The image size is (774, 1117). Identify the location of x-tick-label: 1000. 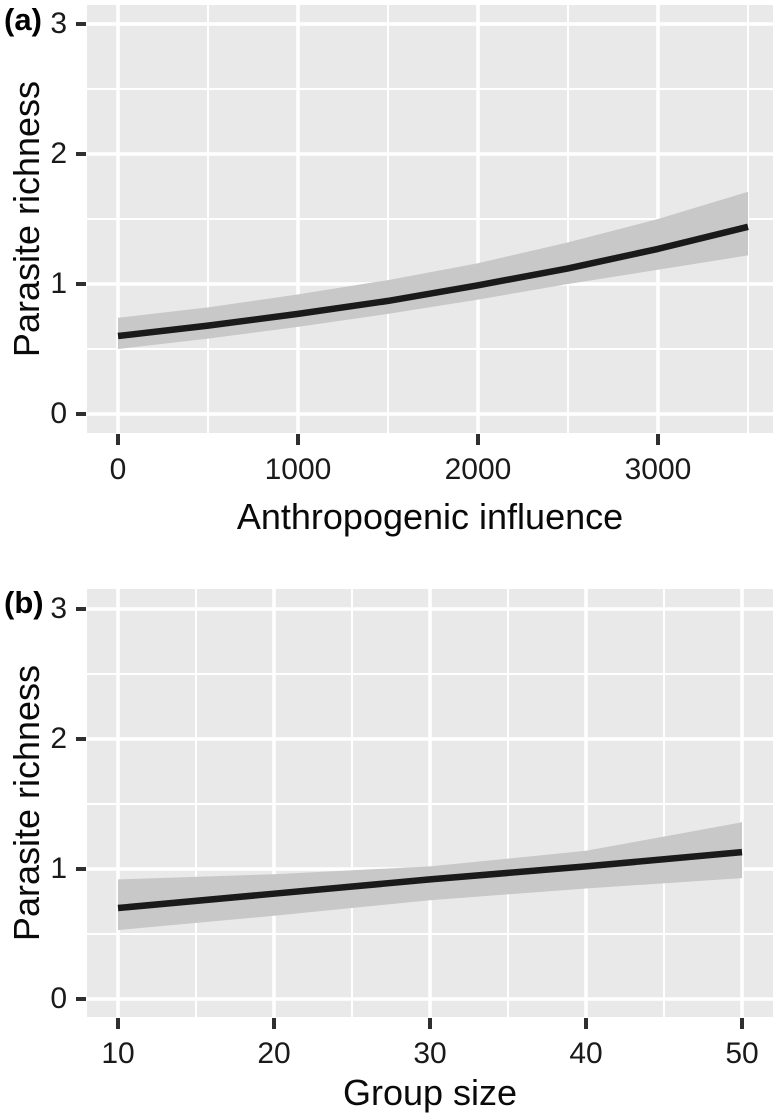
(298, 469).